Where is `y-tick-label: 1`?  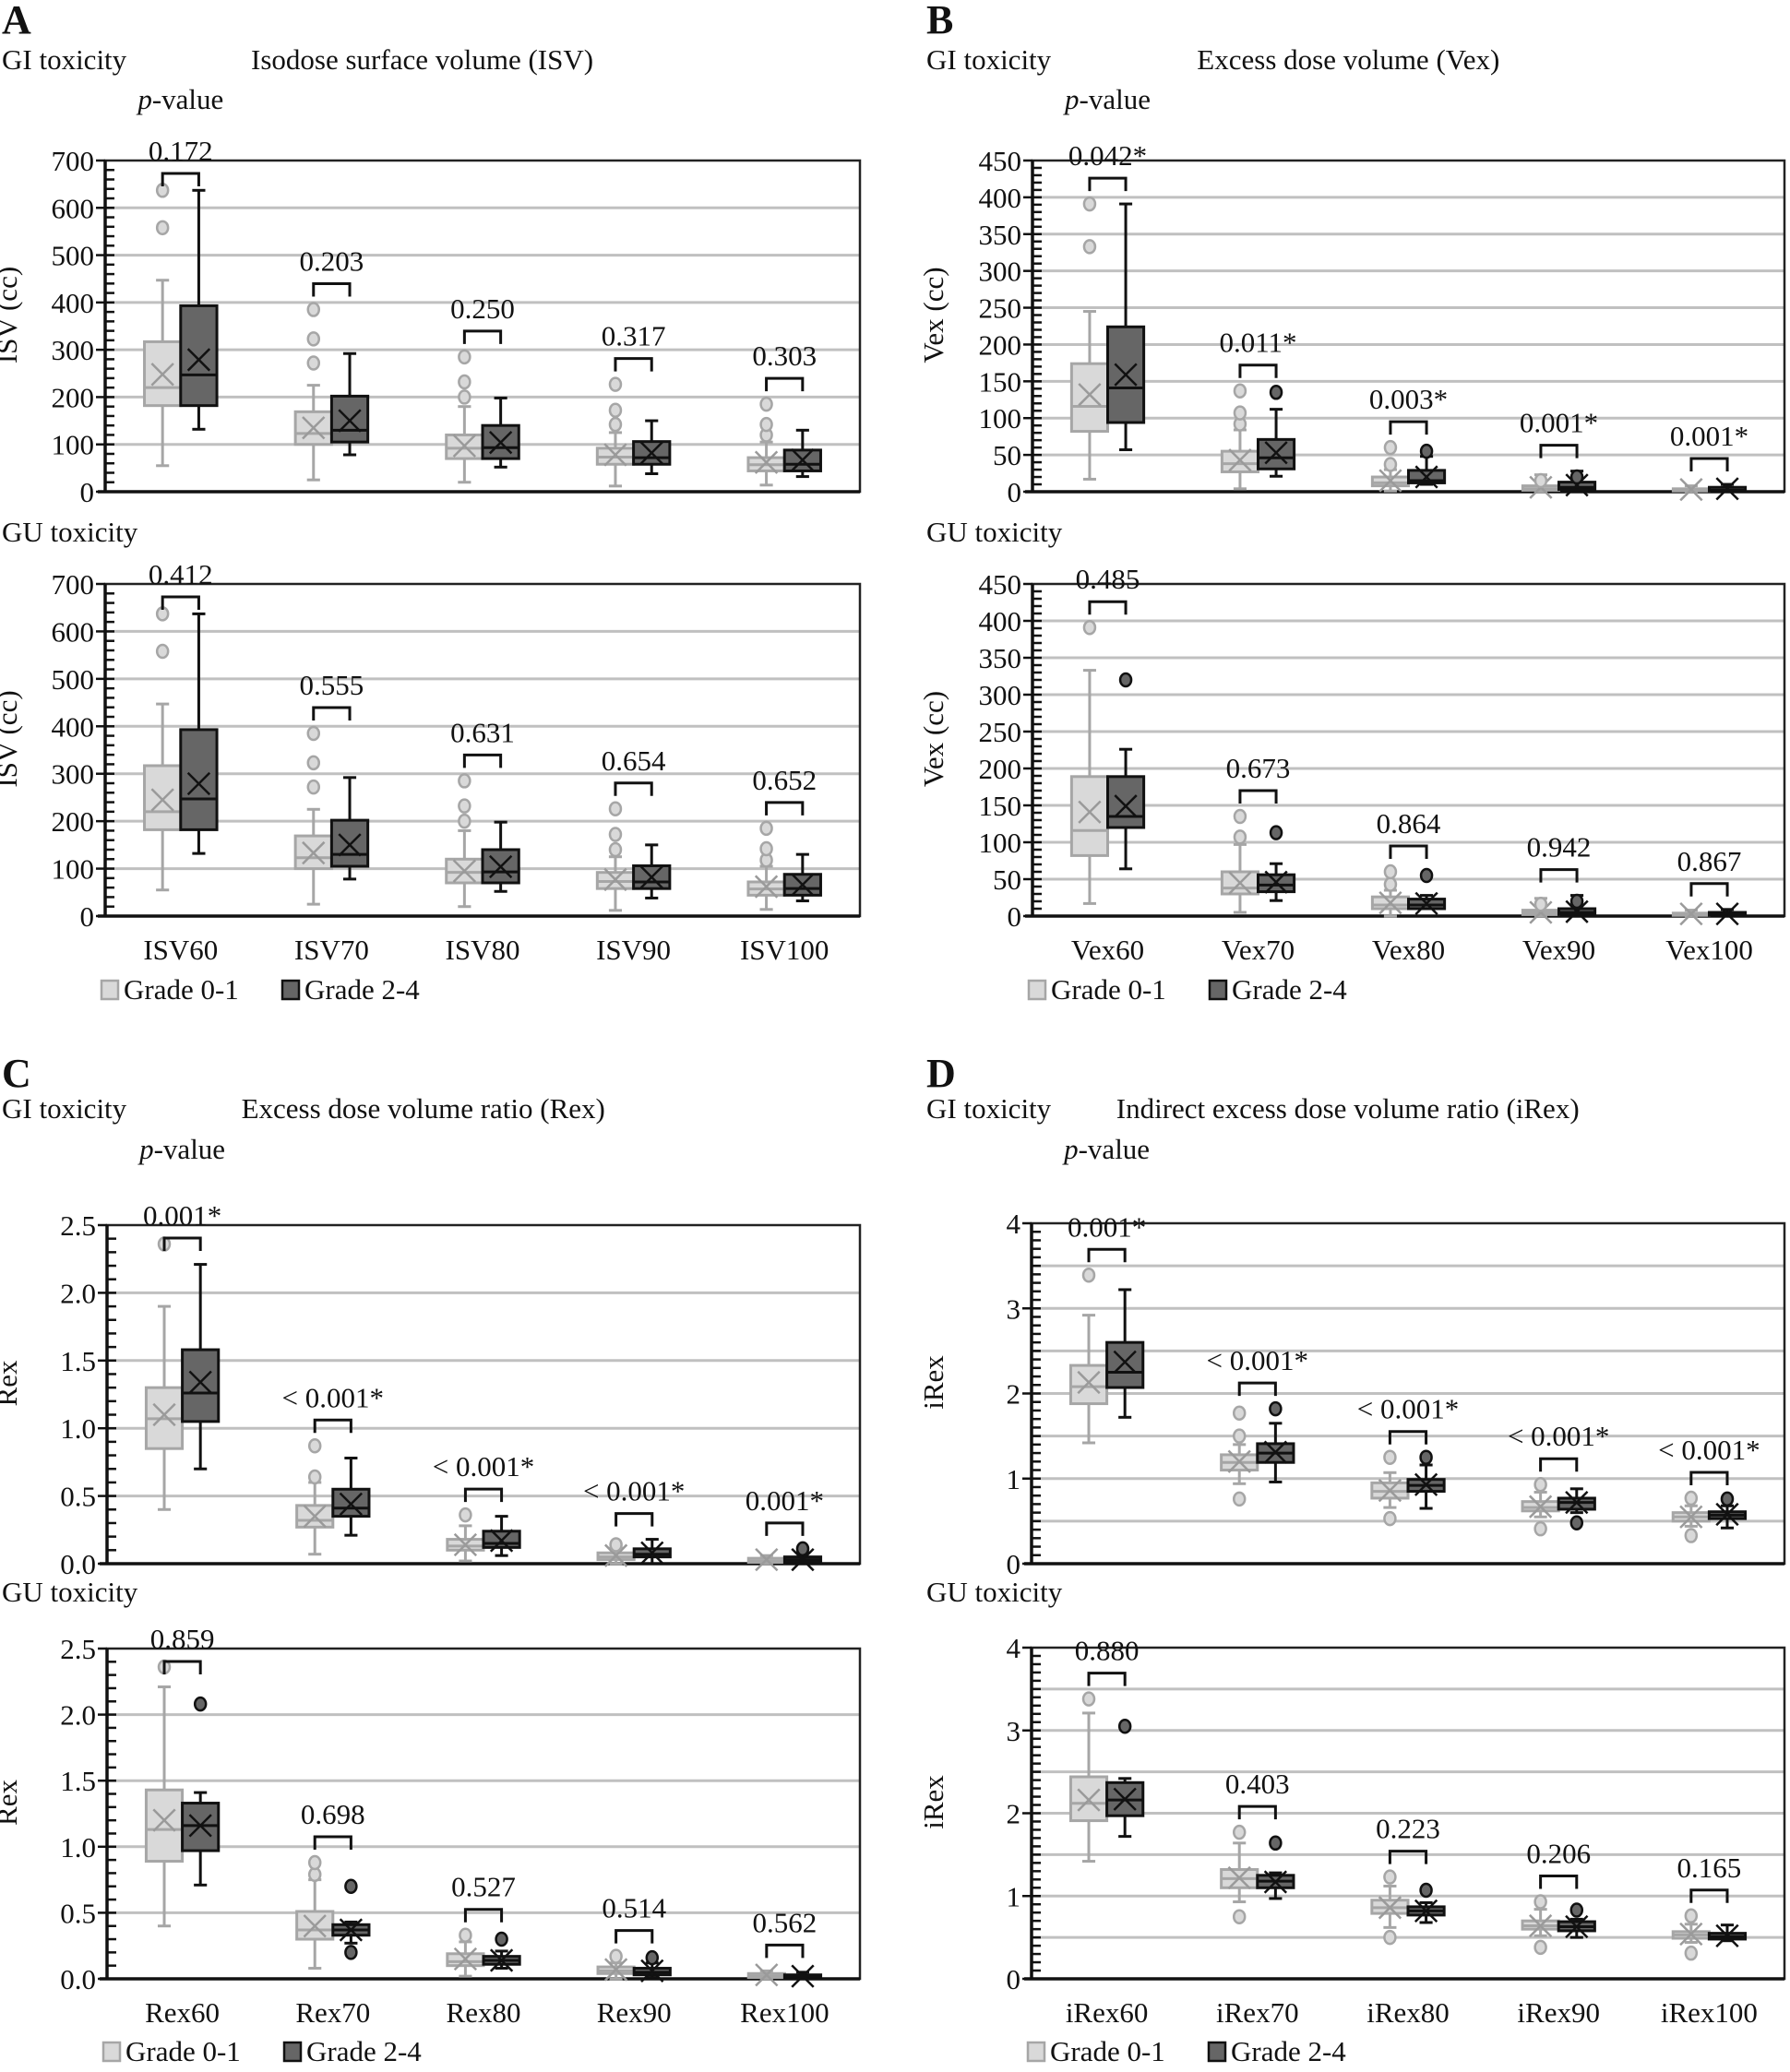 y-tick-label: 1 is located at coordinates (1014, 1479).